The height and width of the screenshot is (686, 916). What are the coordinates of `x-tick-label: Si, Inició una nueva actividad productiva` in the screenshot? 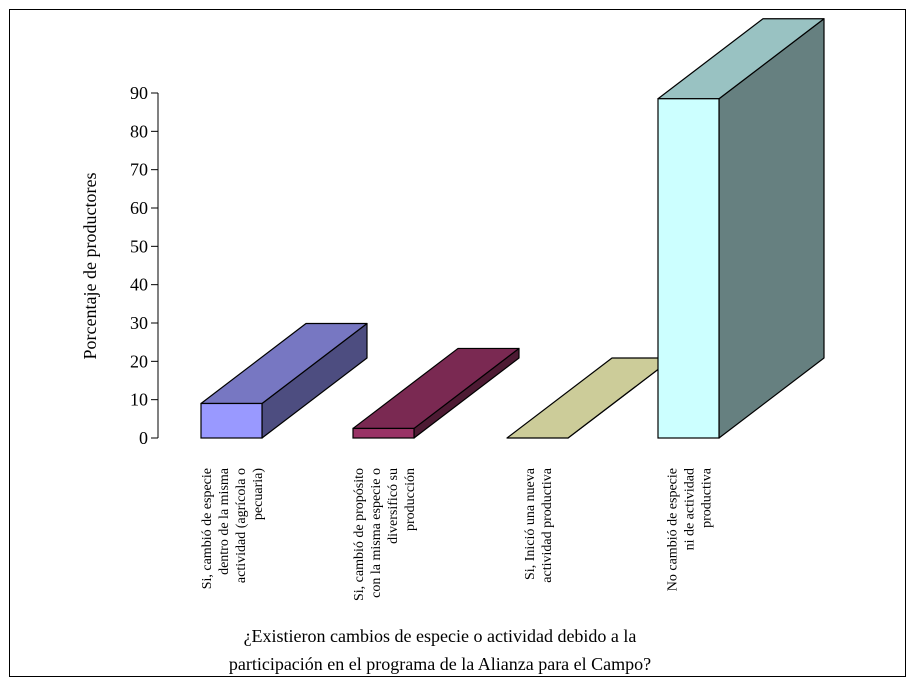 It's located at (539, 524).